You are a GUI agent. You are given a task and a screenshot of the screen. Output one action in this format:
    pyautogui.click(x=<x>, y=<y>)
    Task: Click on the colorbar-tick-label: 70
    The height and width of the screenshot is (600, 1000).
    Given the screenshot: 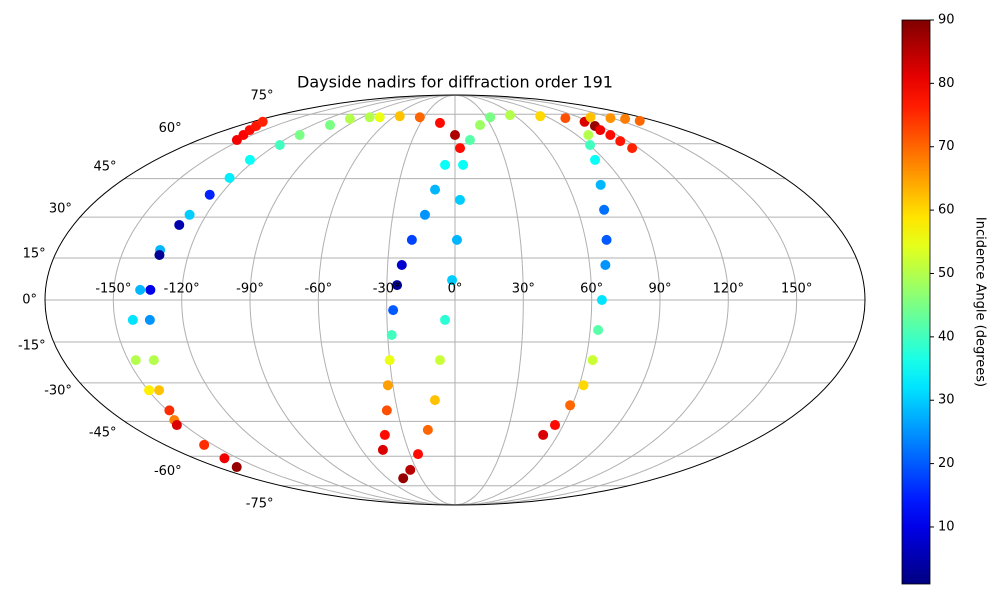 What is the action you would take?
    pyautogui.click(x=946, y=146)
    